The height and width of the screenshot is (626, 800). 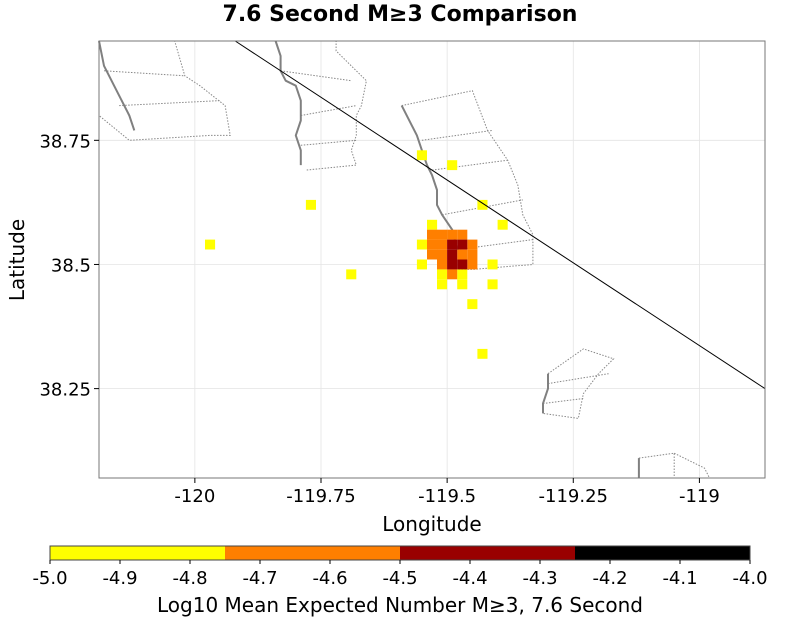 I want to click on colorbar-tick-label: -4.7, so click(x=259, y=578).